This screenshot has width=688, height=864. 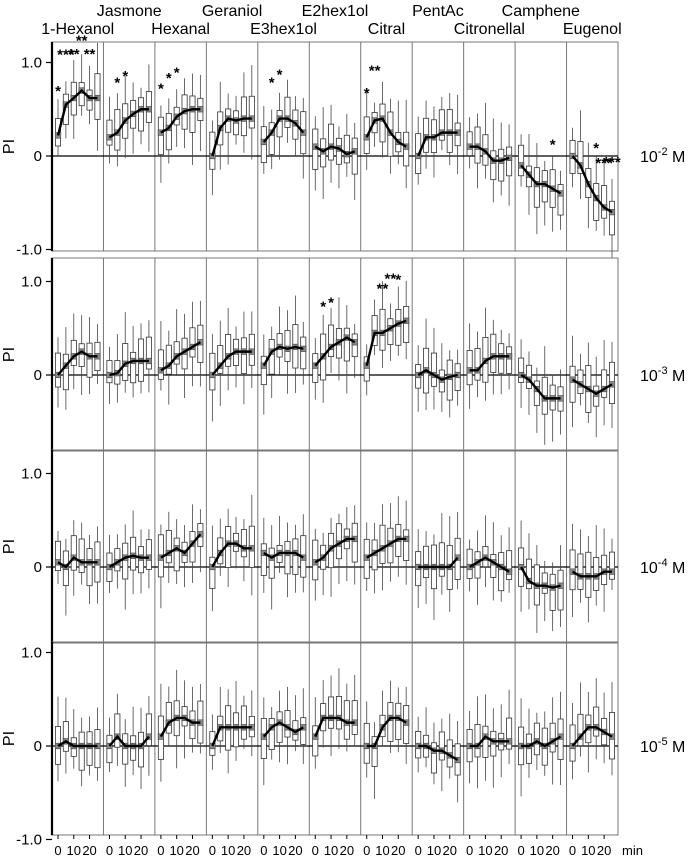 What do you see at coordinates (592, 729) in the screenshot?
I see `odor-group-eugenol` at bounding box center [592, 729].